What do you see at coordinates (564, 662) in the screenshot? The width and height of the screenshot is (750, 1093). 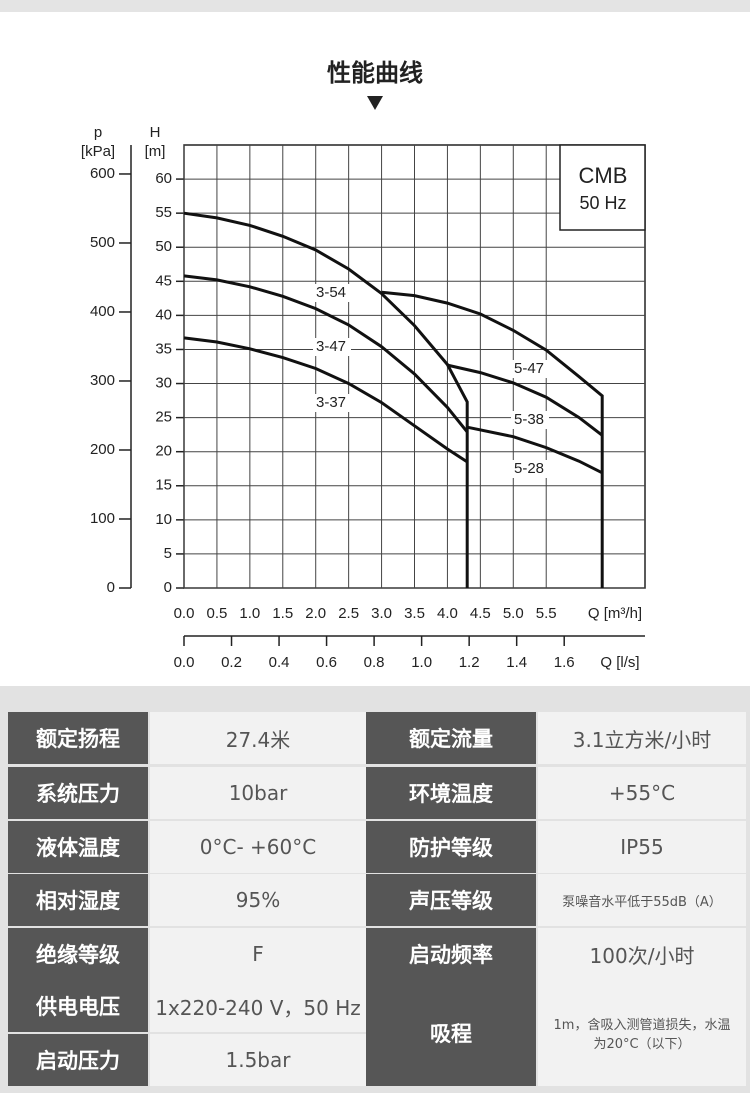 I see `x2-tick-label: 1.6` at bounding box center [564, 662].